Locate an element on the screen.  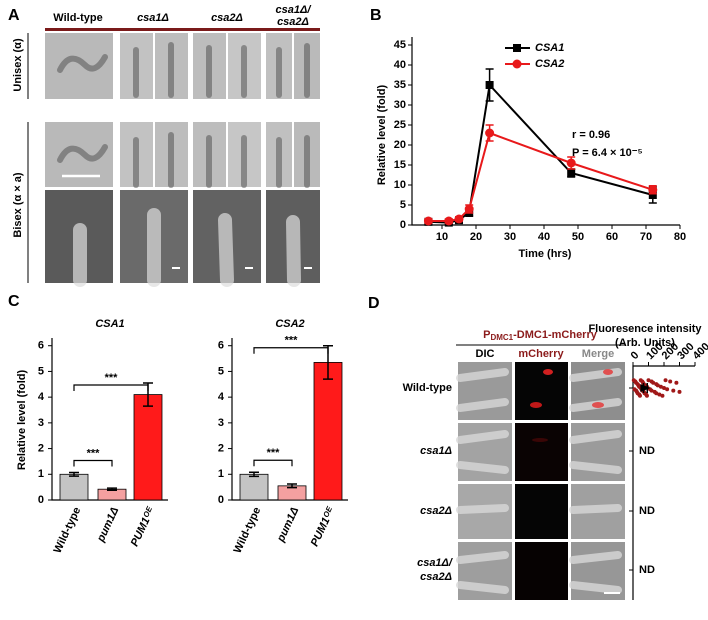
construct-prefix: P is located at coordinates (486, 335).